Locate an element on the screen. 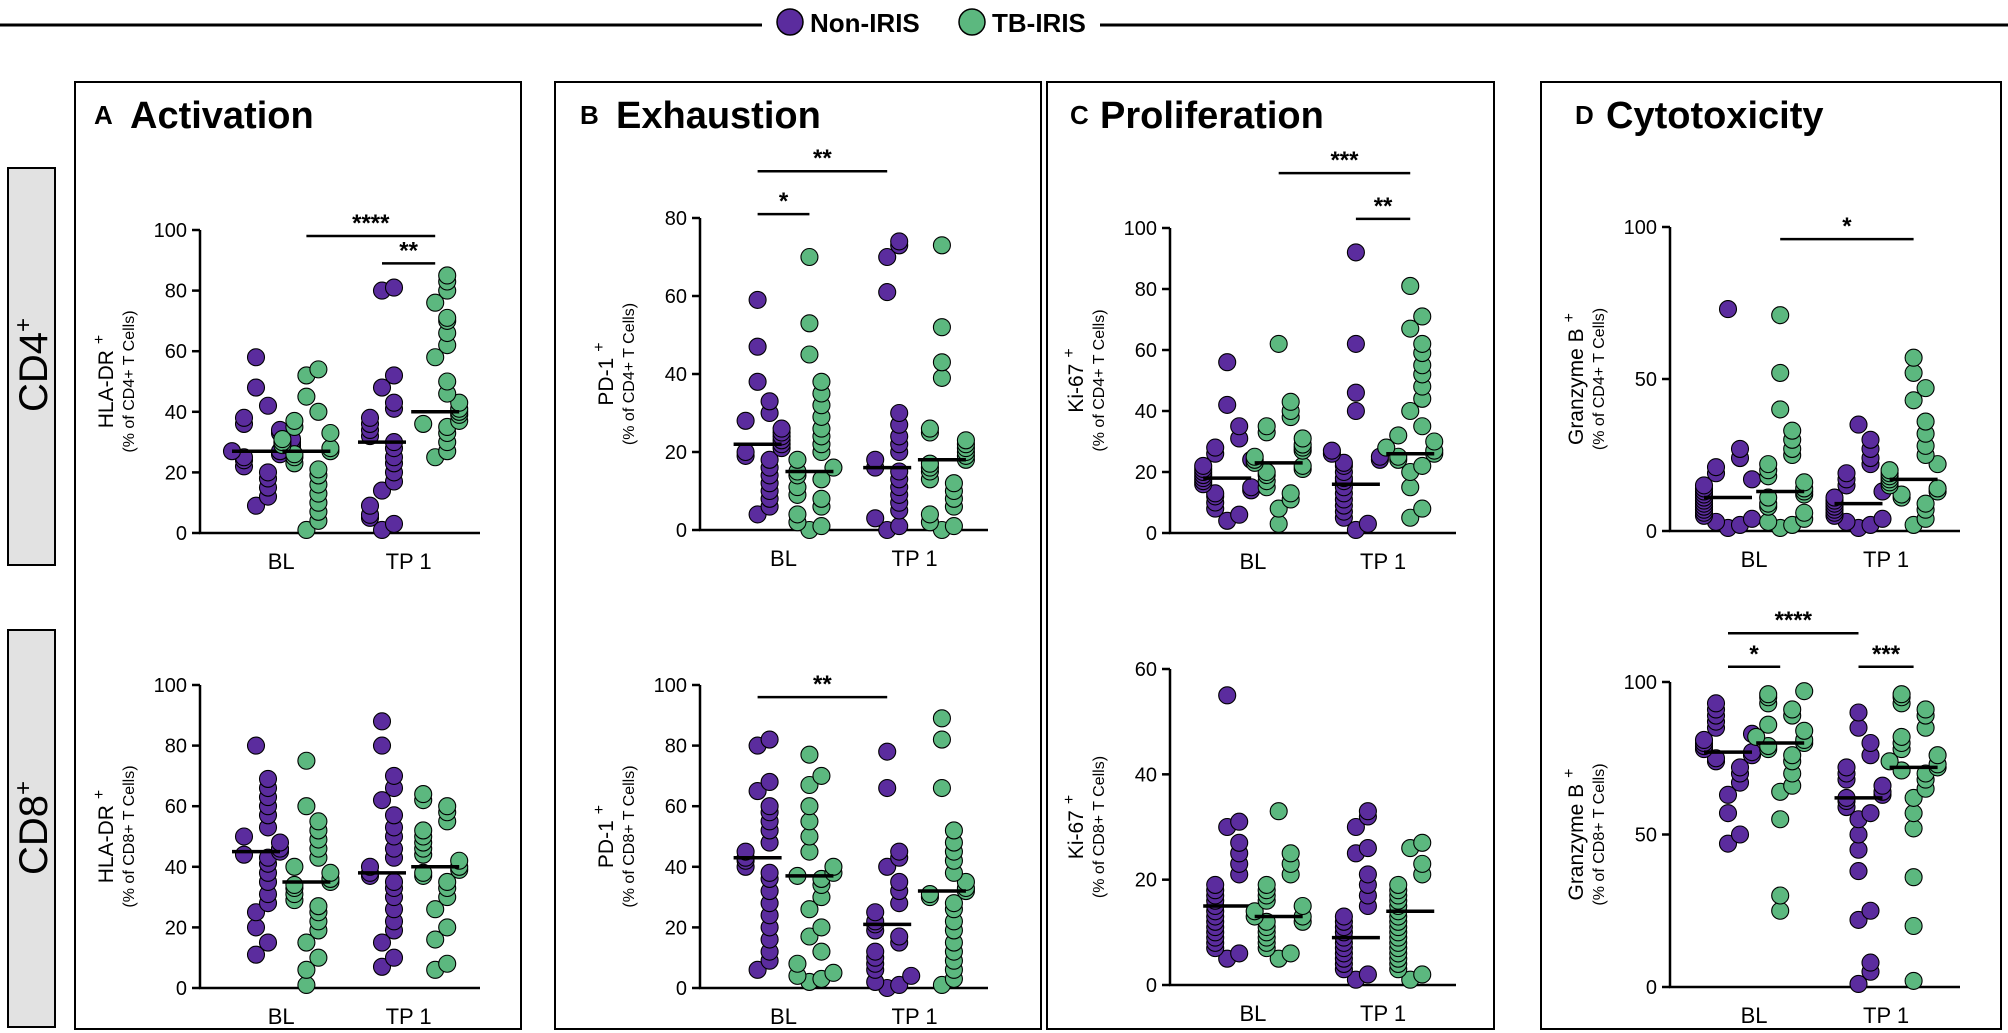 The image size is (2008, 1033). chart-b-cd8-ytick-label: 40 is located at coordinates (676, 868).